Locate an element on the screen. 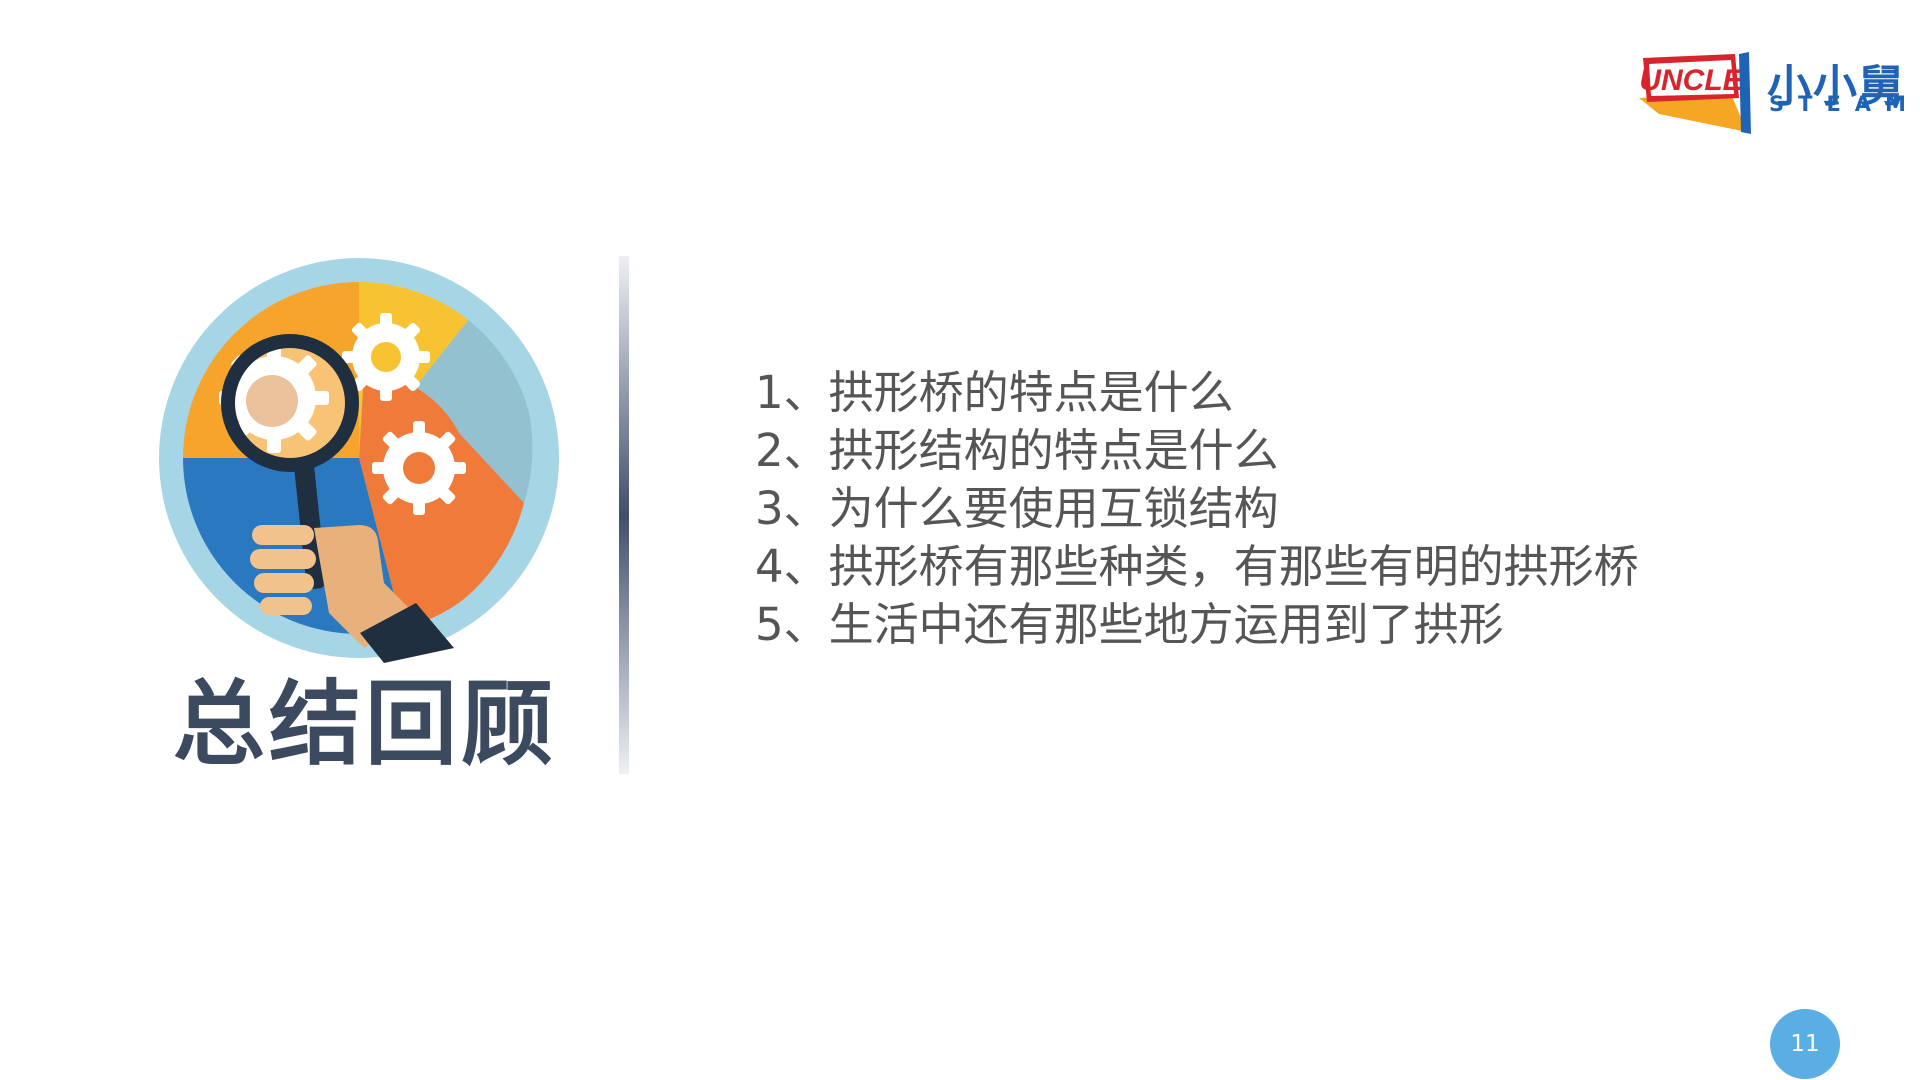  list-item: 4、拱形桥有那些种类，有那些有明的拱形桥 is located at coordinates (1197, 566).